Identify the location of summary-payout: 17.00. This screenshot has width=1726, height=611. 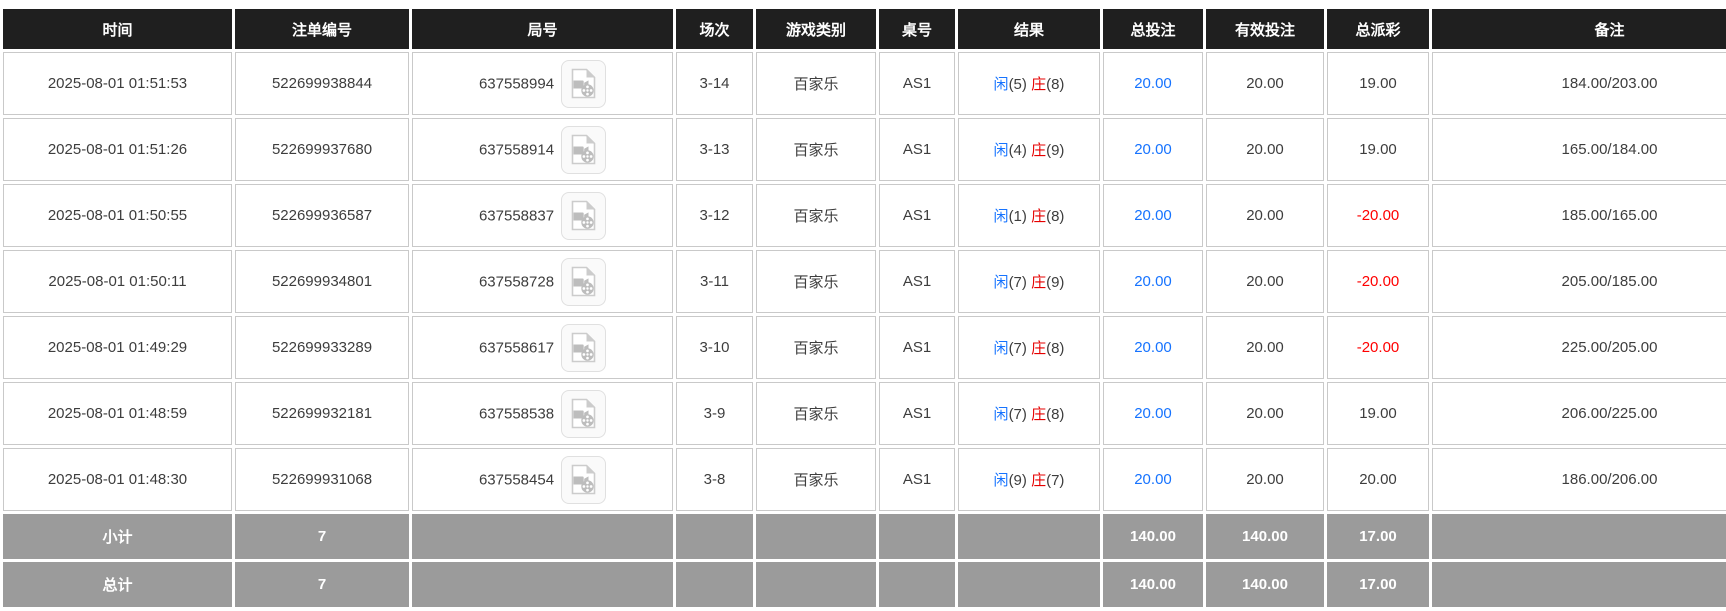
(1378, 536).